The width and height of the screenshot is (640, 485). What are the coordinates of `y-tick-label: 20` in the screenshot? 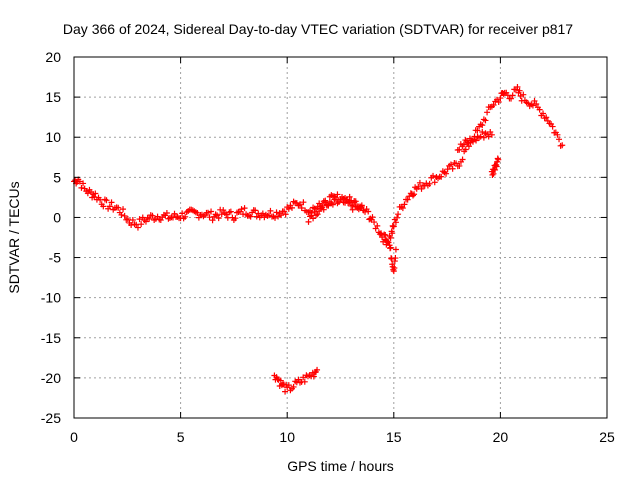 It's located at (53, 57).